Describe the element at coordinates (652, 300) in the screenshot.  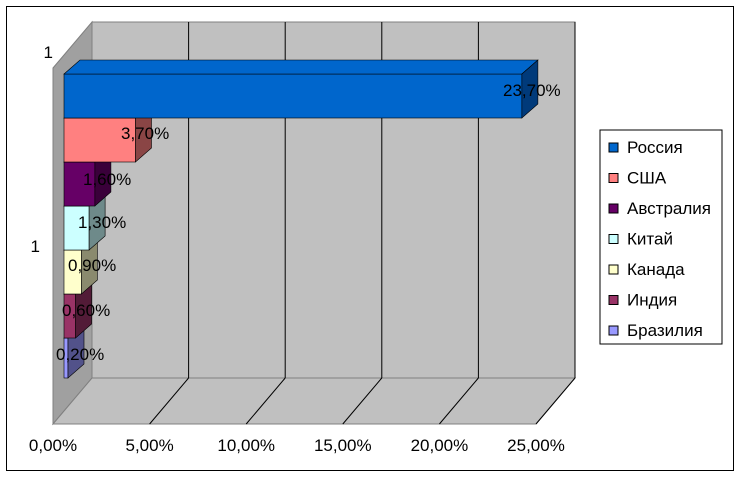
I see `legend-entry: Индия` at that location.